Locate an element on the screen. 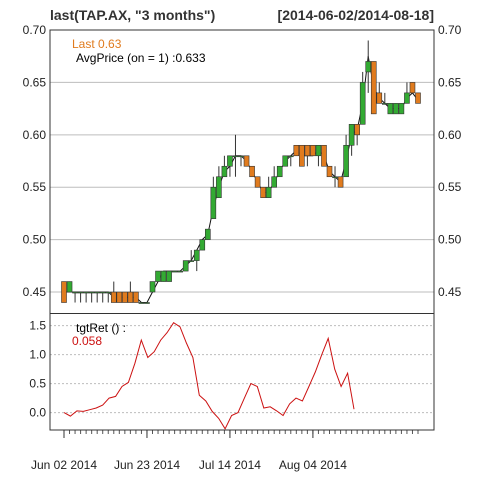 The width and height of the screenshot is (480, 480). x-axis-label: Jun 02 2014 is located at coordinates (64, 465).